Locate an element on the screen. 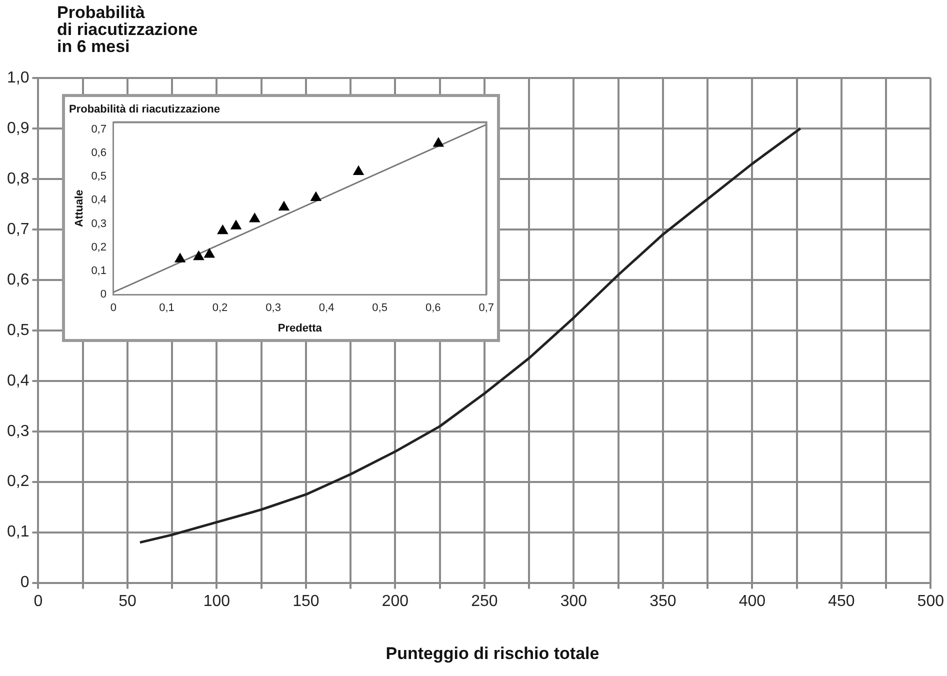 This screenshot has width=947, height=676. x-tick-label: 500 is located at coordinates (930, 601).